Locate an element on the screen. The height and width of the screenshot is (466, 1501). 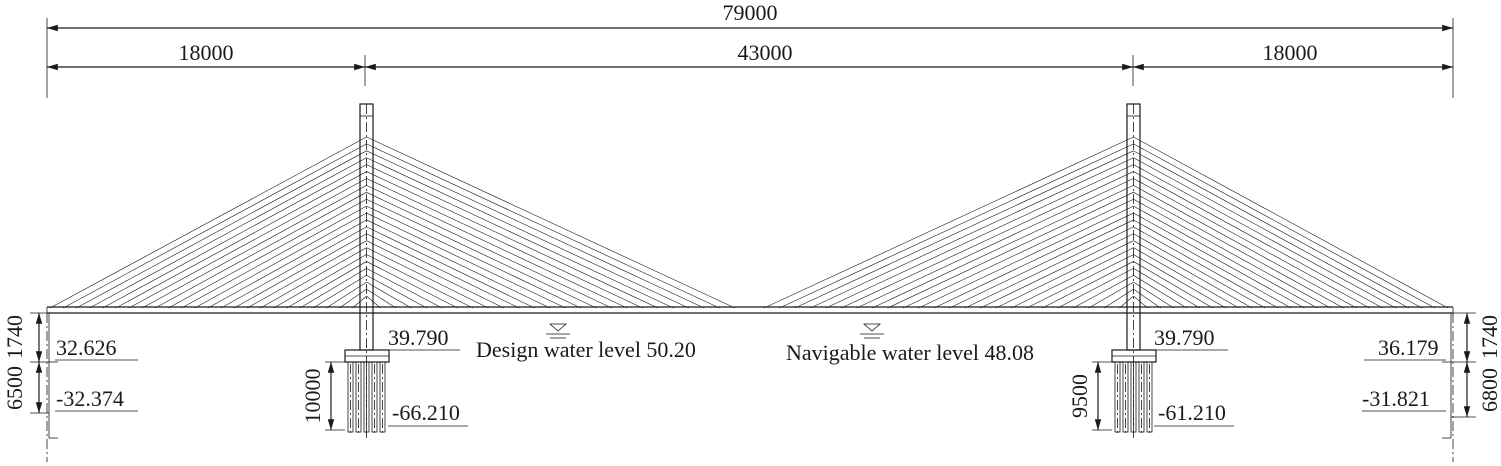
left-pier-elev-top: 32.626 is located at coordinates (86, 347).